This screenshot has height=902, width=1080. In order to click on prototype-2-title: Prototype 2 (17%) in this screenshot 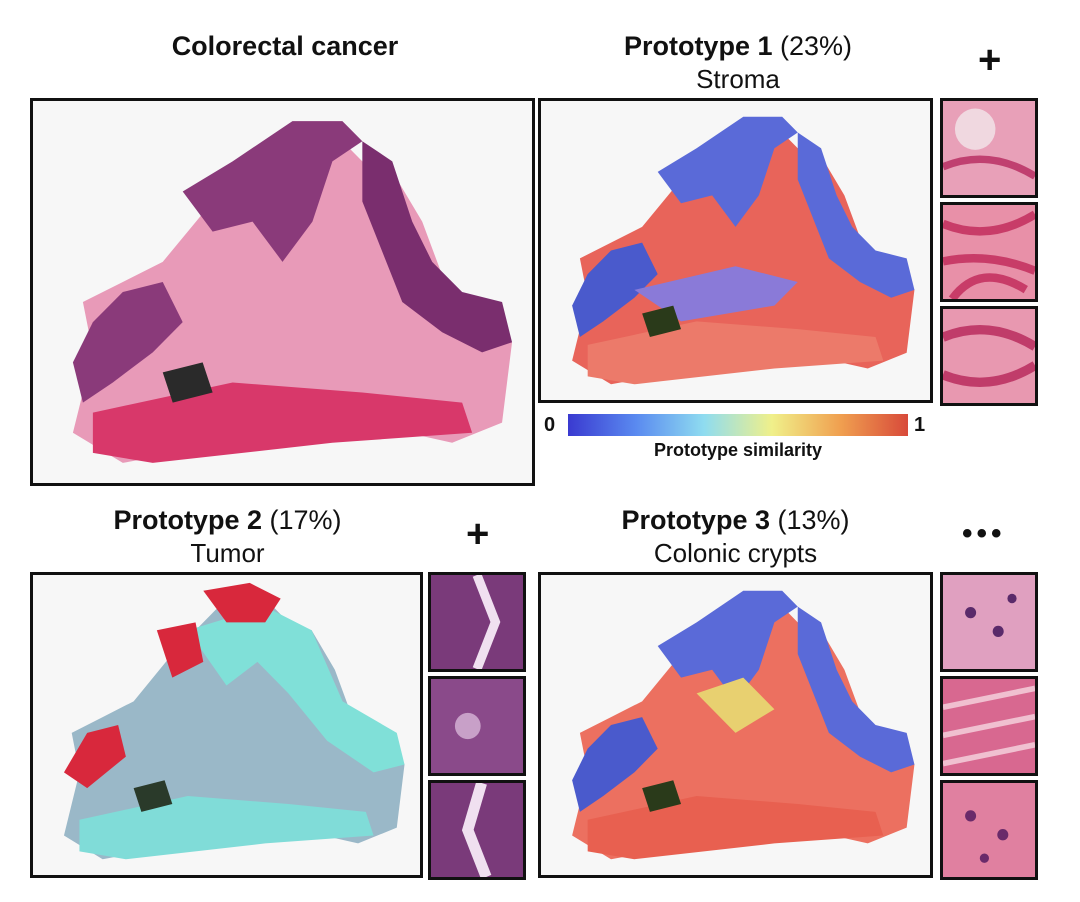, I will do `click(227, 520)`.